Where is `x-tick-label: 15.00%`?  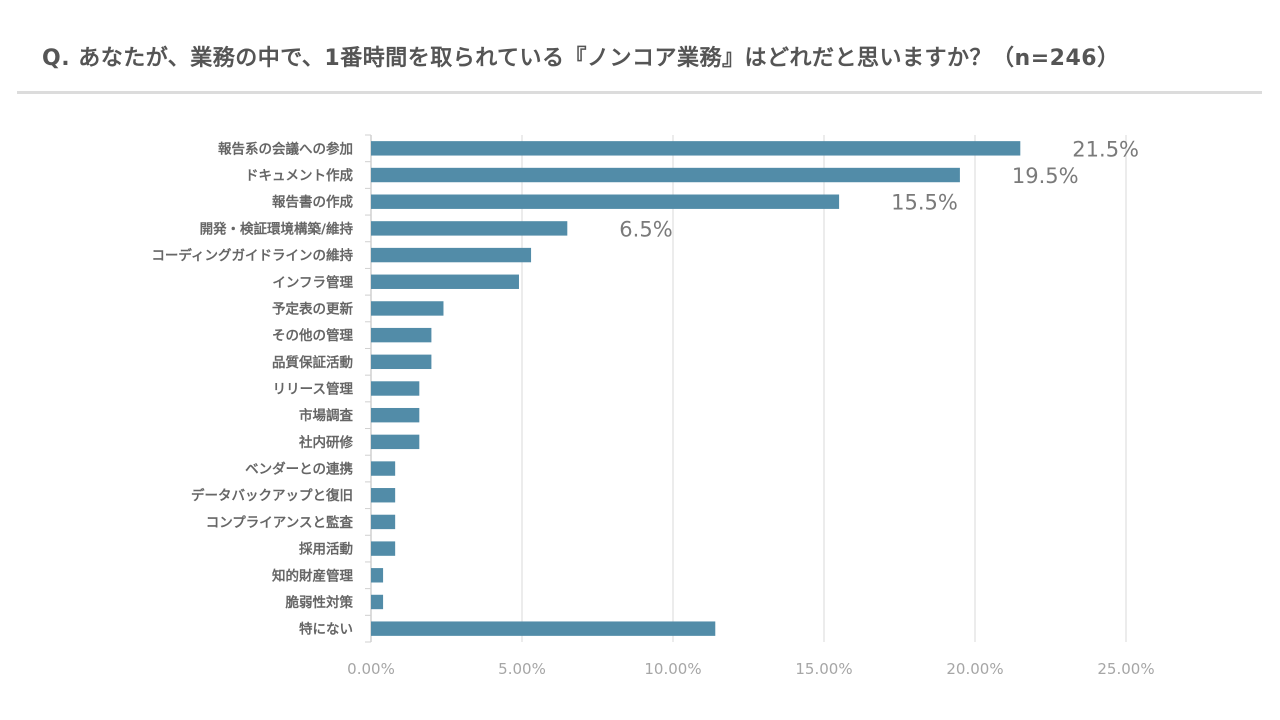 x-tick-label: 15.00% is located at coordinates (823, 669).